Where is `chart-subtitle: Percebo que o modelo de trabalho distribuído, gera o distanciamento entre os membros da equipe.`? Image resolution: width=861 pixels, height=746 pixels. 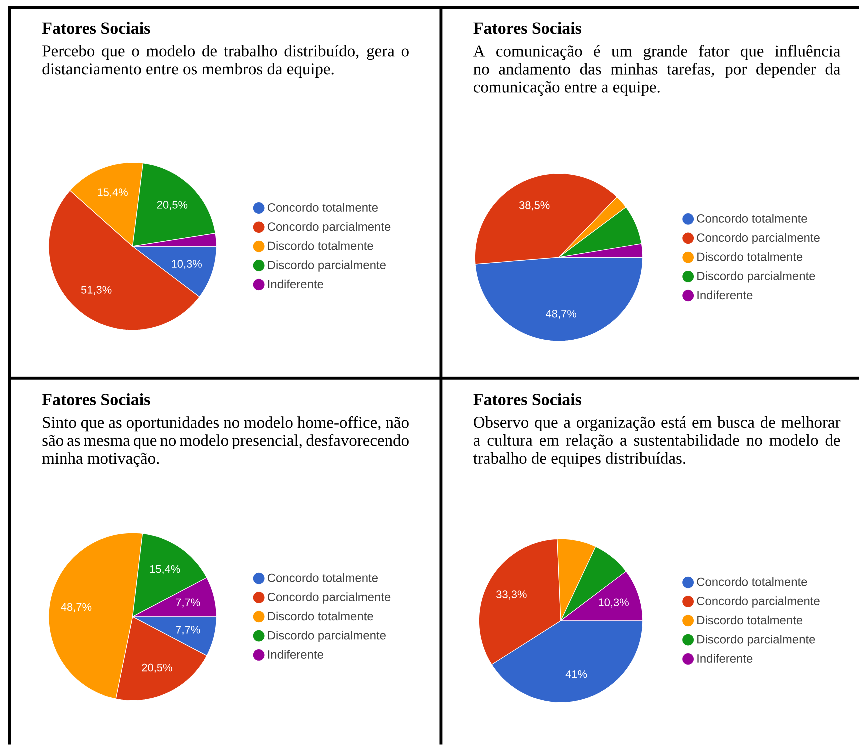
chart-subtitle: Percebo que o modelo de trabalho distribuído, gera o distanciamento entre os membros da equipe. is located at coordinates (225, 61).